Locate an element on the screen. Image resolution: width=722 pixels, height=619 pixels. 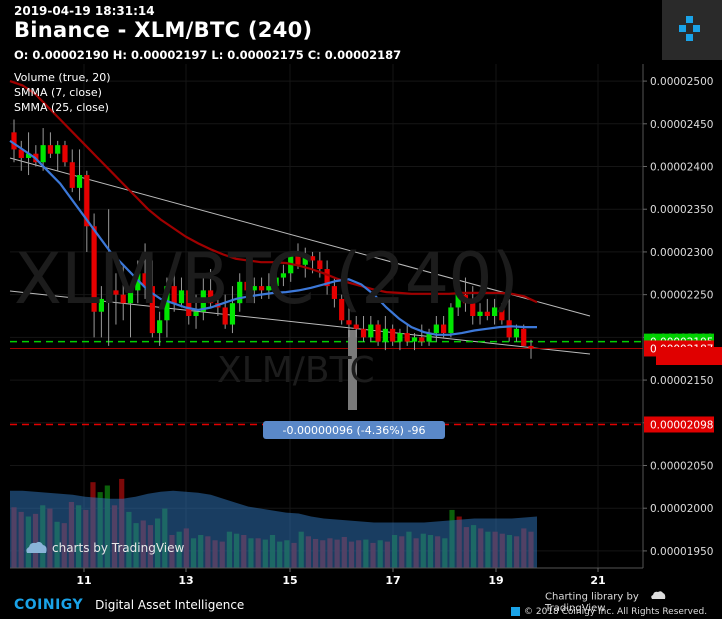
tradingview-link: TradingView is located at coordinates (575, 608).